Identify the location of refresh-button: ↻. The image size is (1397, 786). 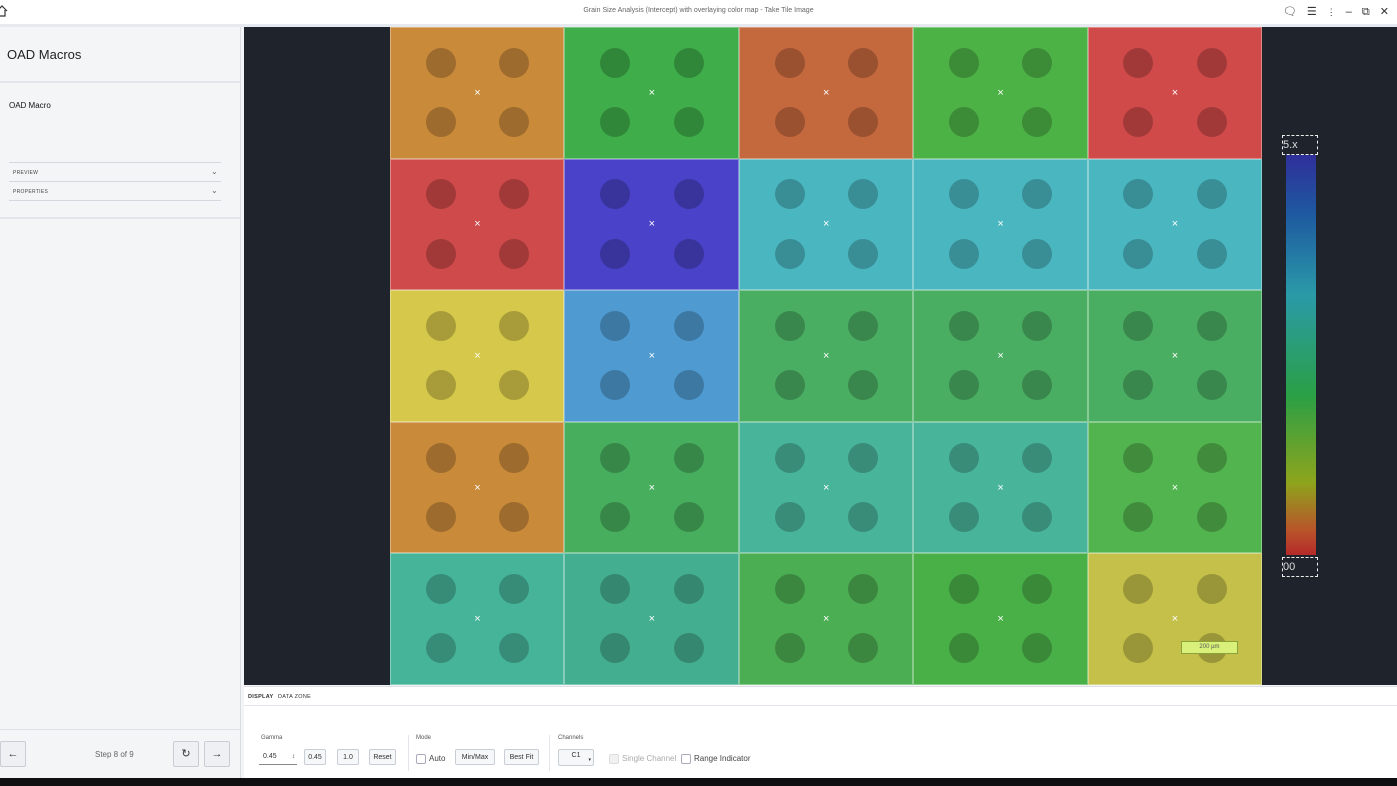
(186, 754).